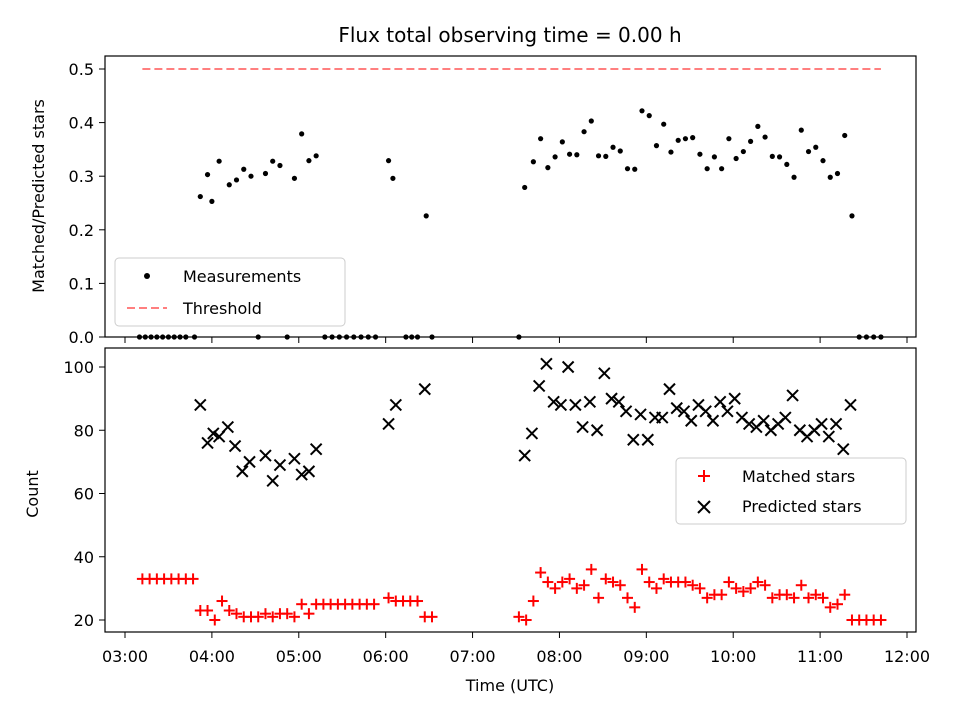 The height and width of the screenshot is (720, 960). I want to click on bottom-y-tick-label: 60, so click(84, 494).